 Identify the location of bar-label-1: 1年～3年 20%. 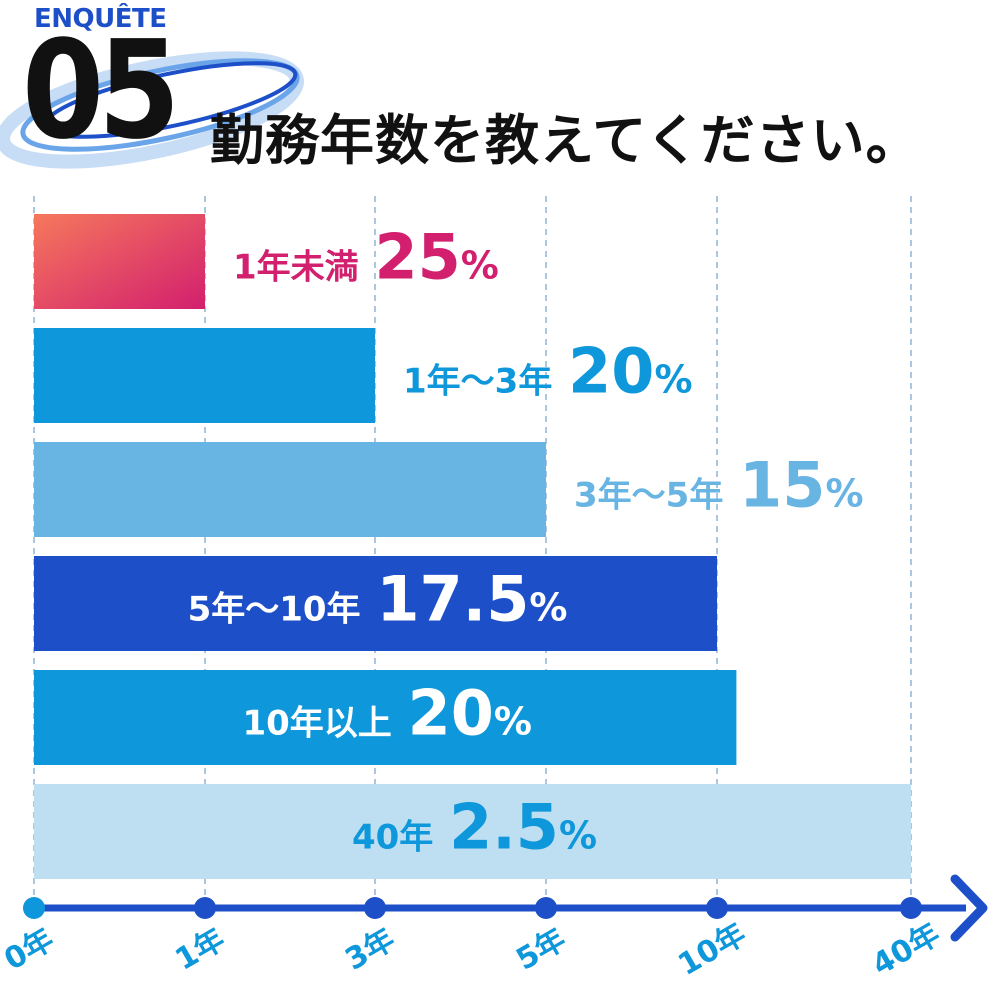
(548, 371).